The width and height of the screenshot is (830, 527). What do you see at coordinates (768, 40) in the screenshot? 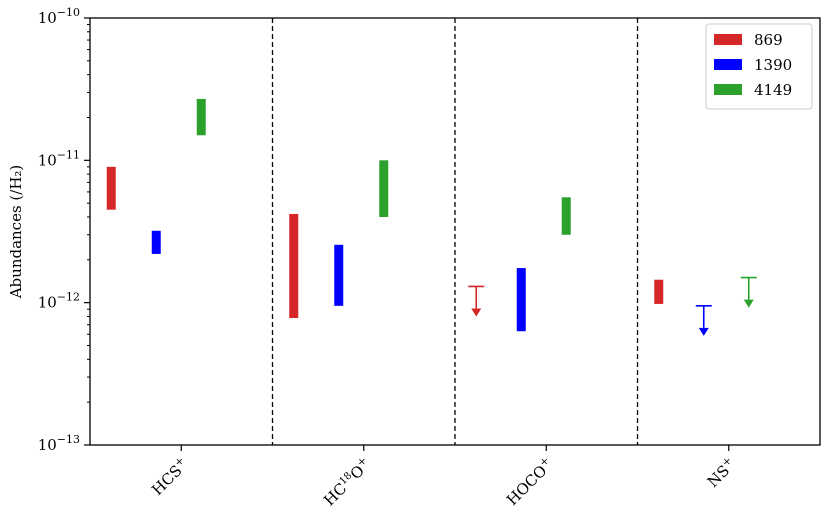
I see `legend-label: 869` at bounding box center [768, 40].